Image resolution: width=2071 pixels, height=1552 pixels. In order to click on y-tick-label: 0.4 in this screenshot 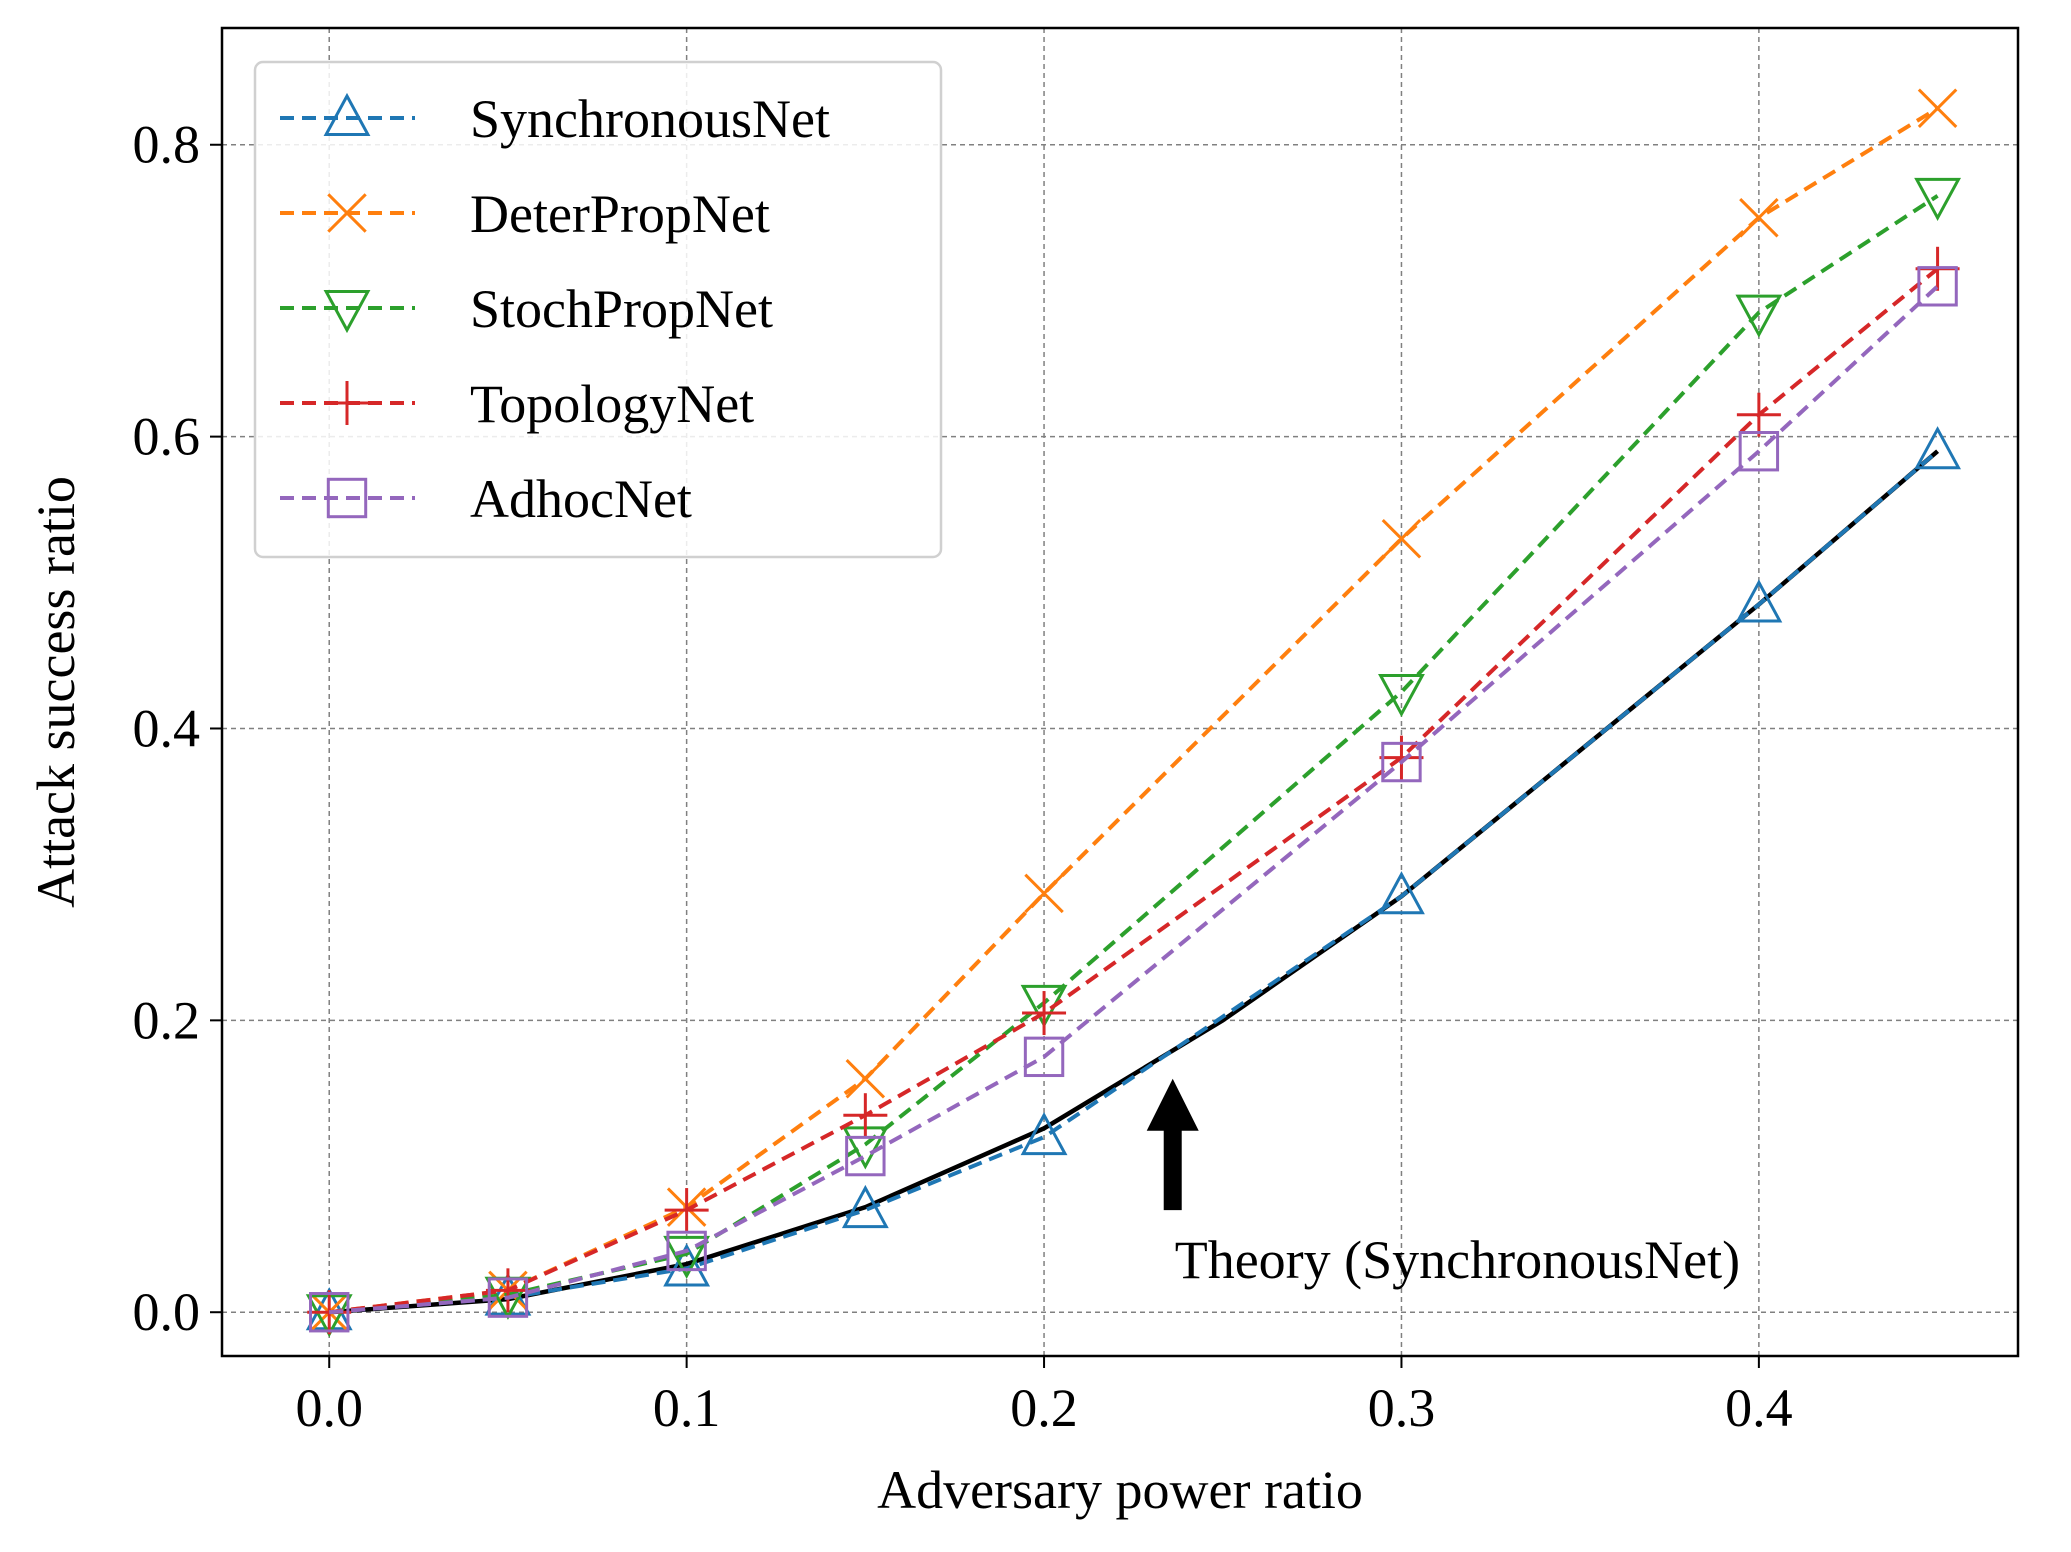, I will do `click(167, 728)`.